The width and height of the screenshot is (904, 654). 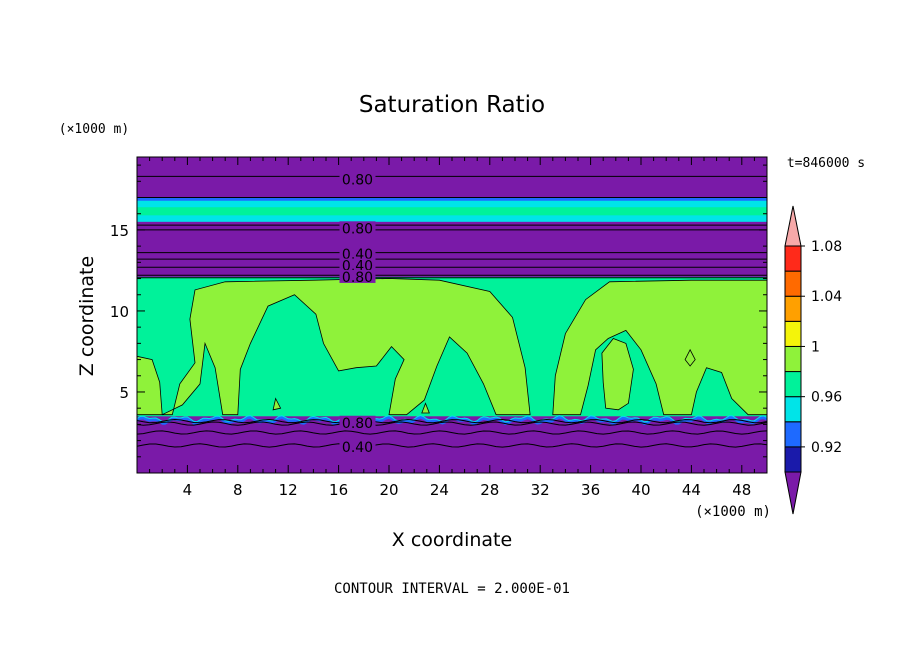 What do you see at coordinates (733, 512) in the screenshot?
I see `x-unit-label: (×1000 m)` at bounding box center [733, 512].